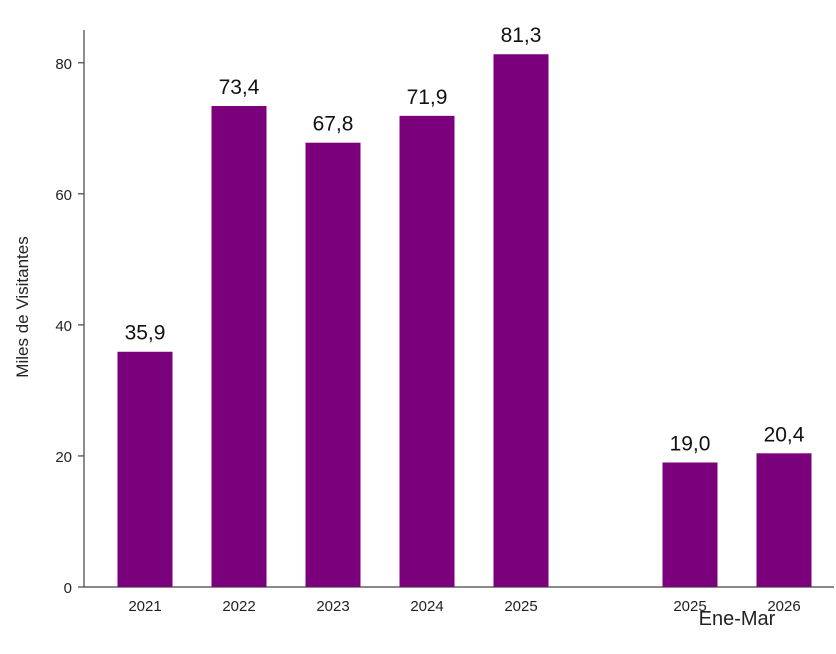 The height and width of the screenshot is (654, 836). What do you see at coordinates (63, 457) in the screenshot?
I see `y-tick-label: 20` at bounding box center [63, 457].